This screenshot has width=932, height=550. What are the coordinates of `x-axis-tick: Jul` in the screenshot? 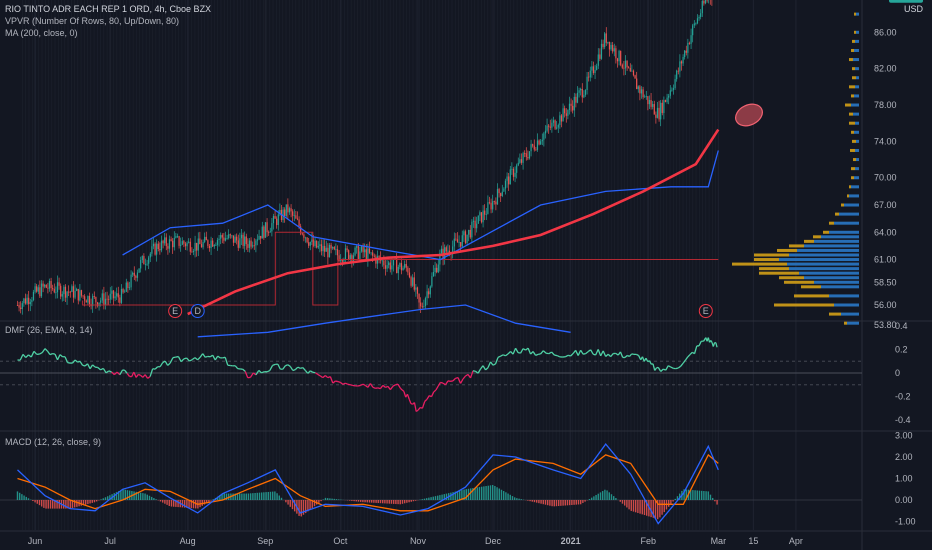 It's located at (110, 541).